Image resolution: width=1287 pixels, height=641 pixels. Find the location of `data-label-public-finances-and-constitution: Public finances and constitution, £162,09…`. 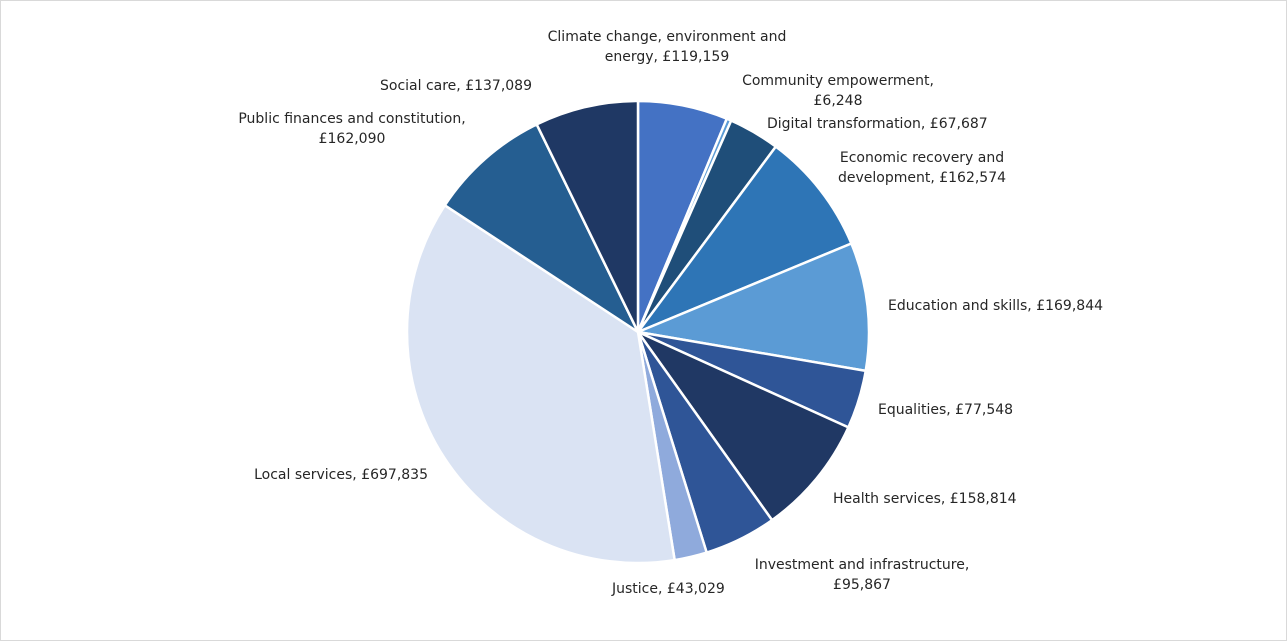

data-label-public-finances-and-constitution: Public finances and constitution, £162,09… is located at coordinates (351, 129).